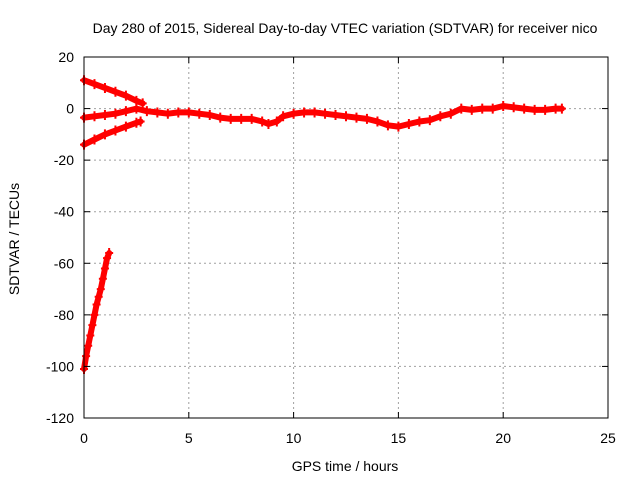  I want to click on series-ascending-early-track, so click(112, 133).